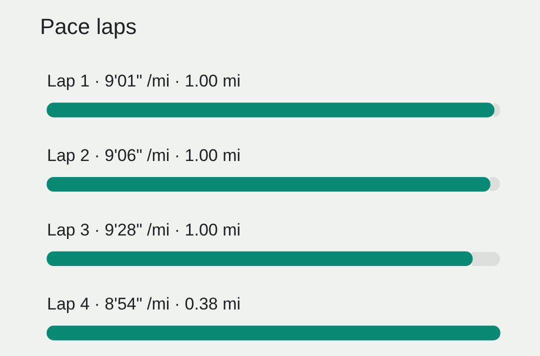 This screenshot has height=356, width=540. What do you see at coordinates (88, 27) in the screenshot?
I see `chart-title: Pace laps` at bounding box center [88, 27].